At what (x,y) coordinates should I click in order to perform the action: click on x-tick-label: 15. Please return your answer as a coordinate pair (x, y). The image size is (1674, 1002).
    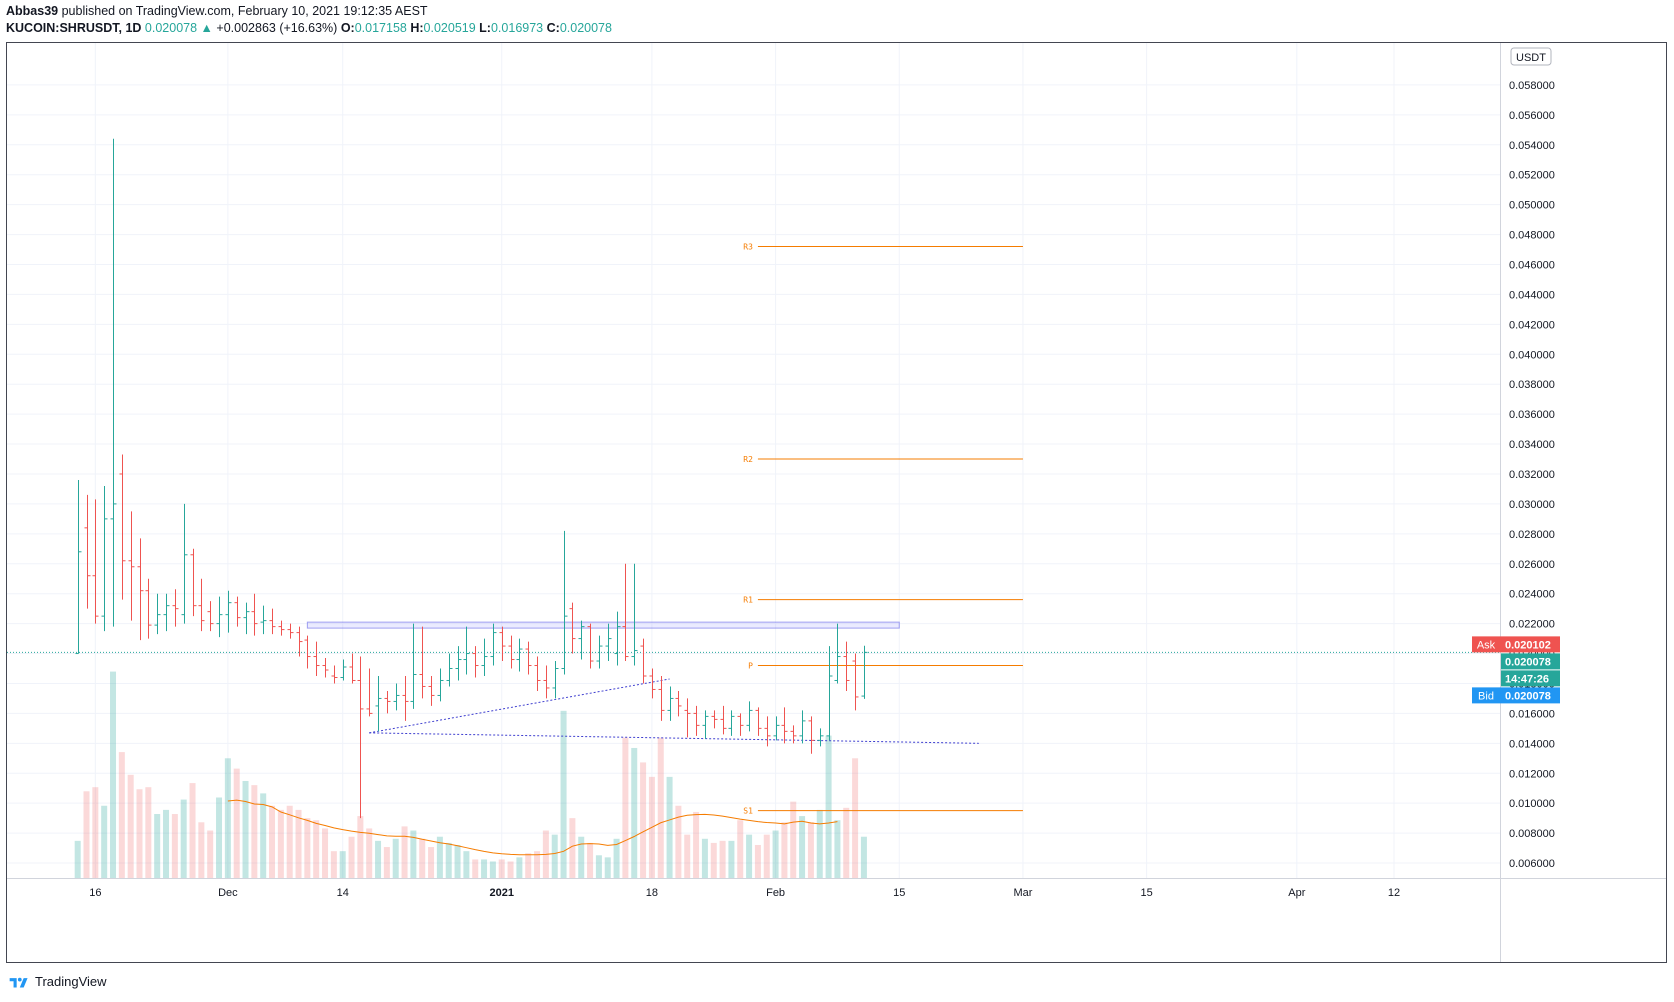
    Looking at the image, I should click on (1147, 893).